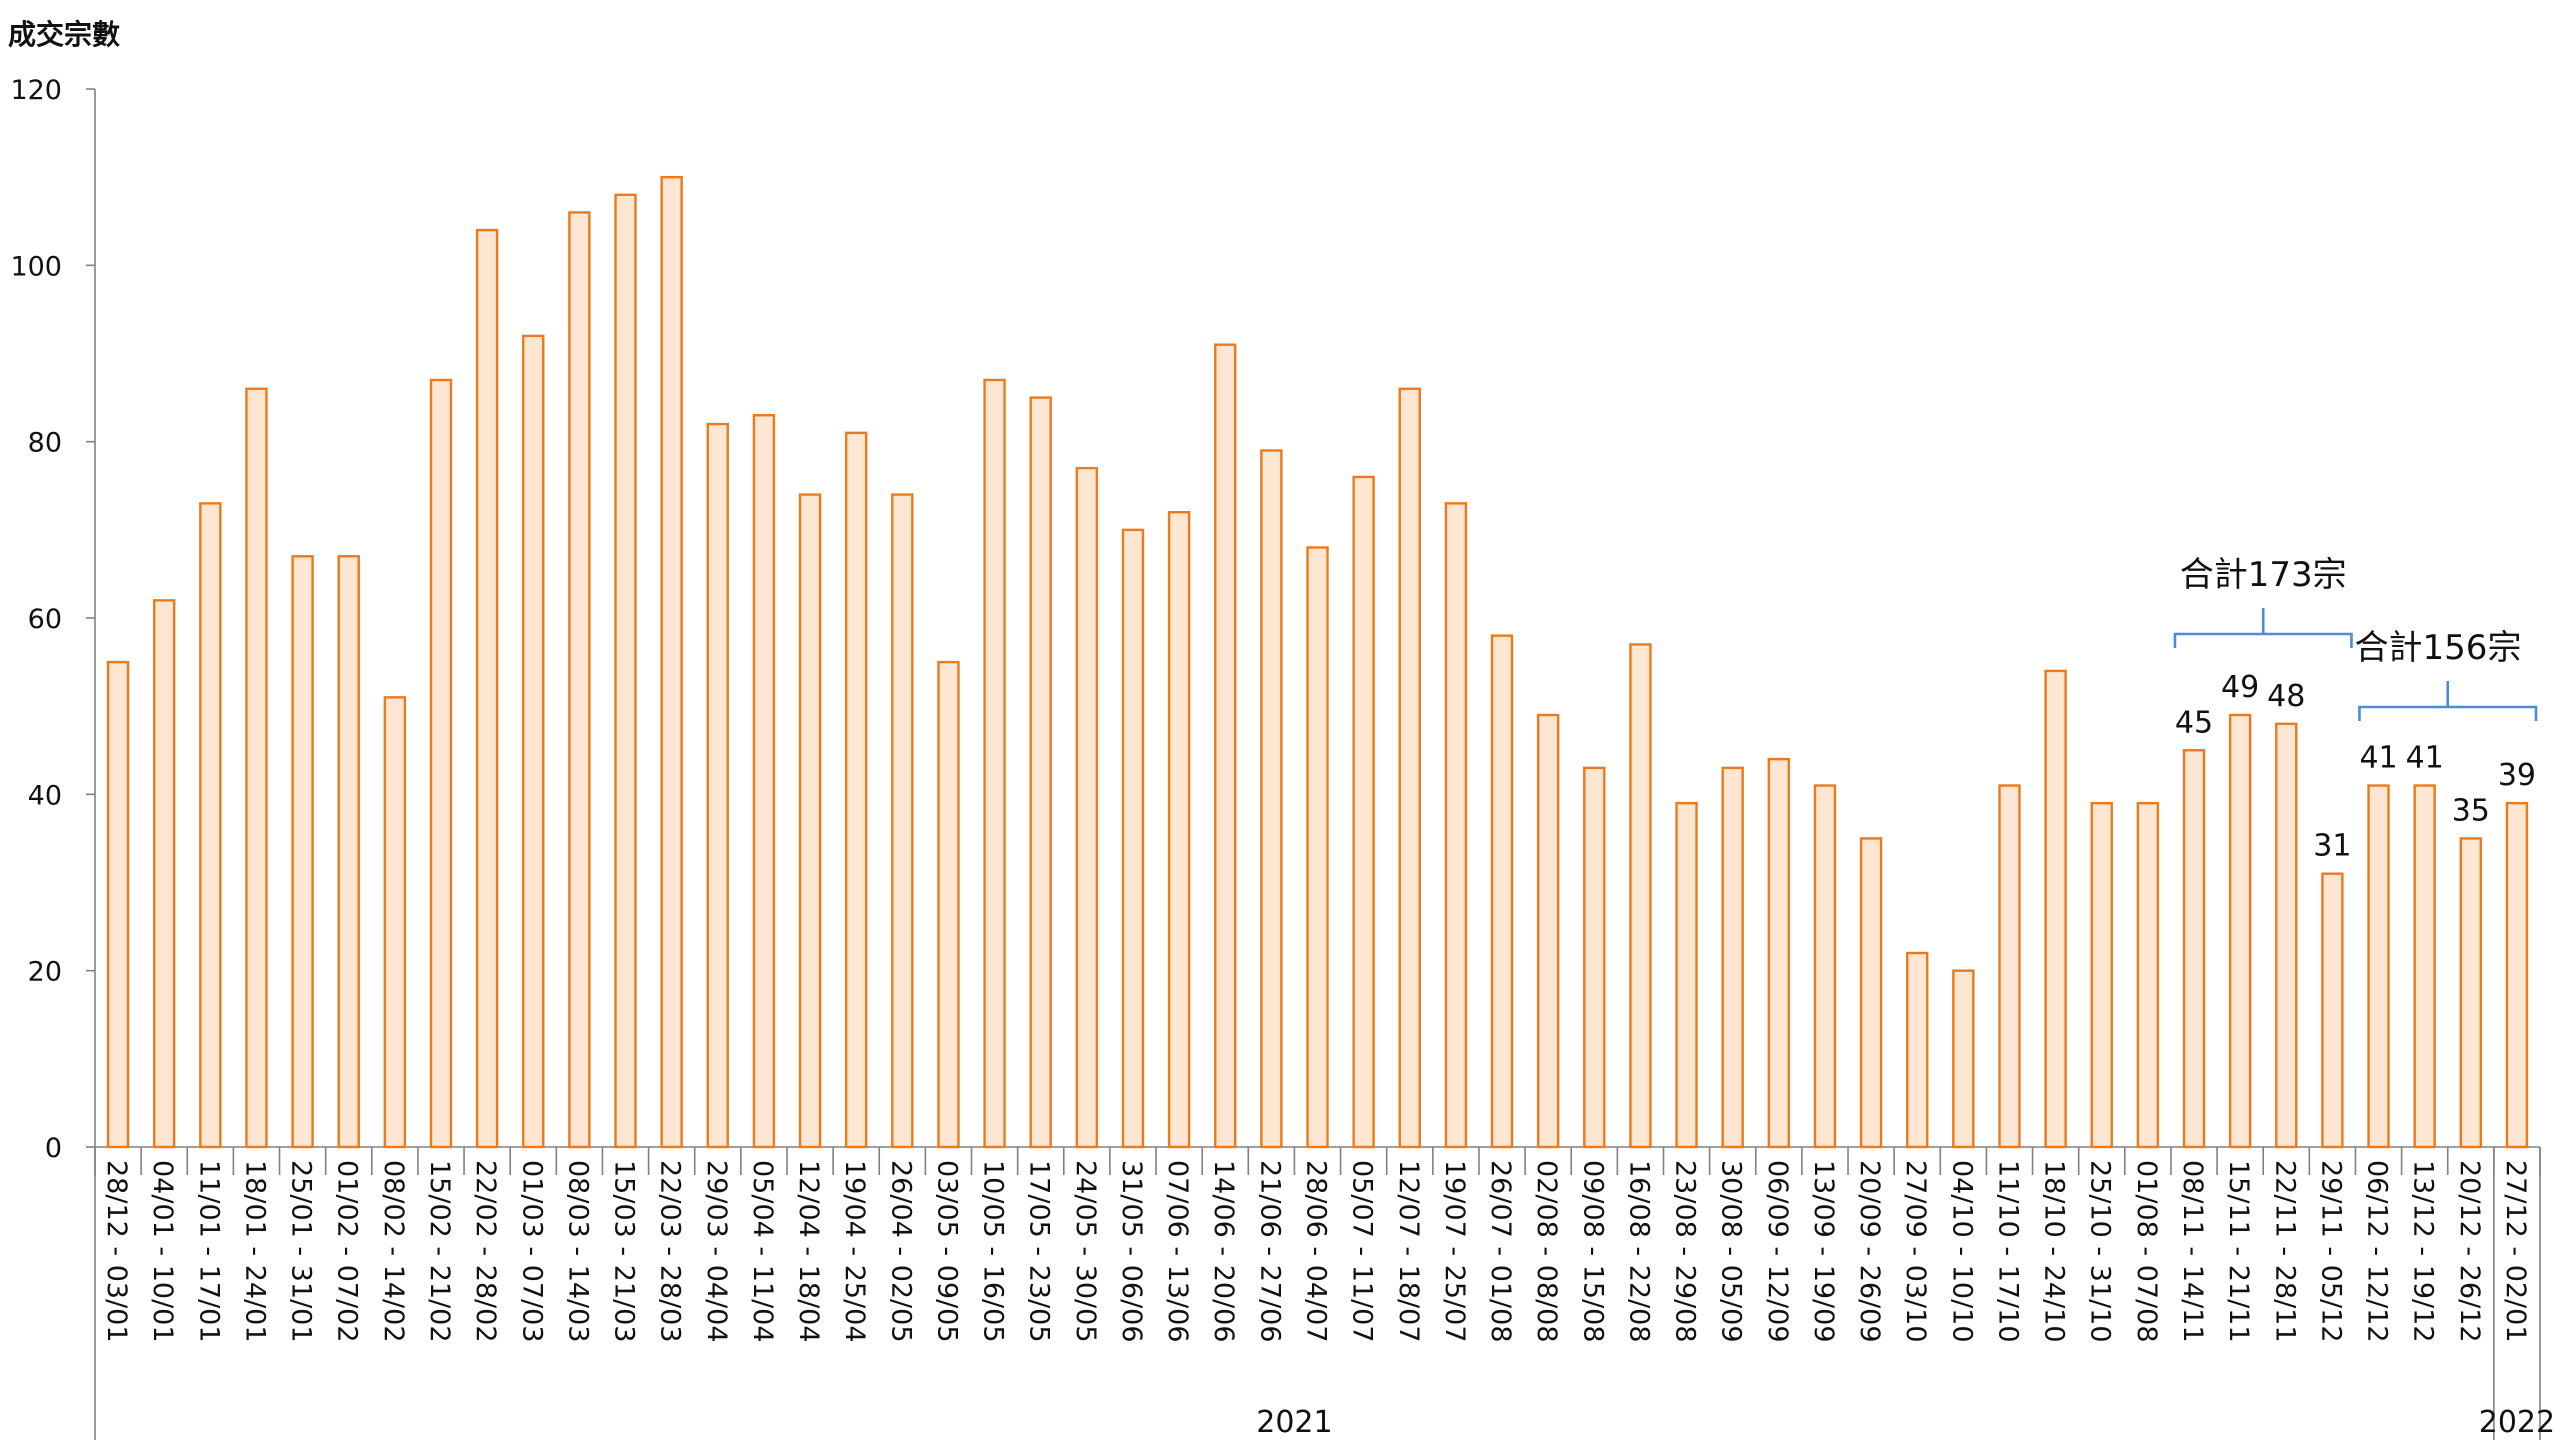  Describe the element at coordinates (1731, 1251) in the screenshot. I see `x-tick-label: 30/08 - 05/09` at that location.